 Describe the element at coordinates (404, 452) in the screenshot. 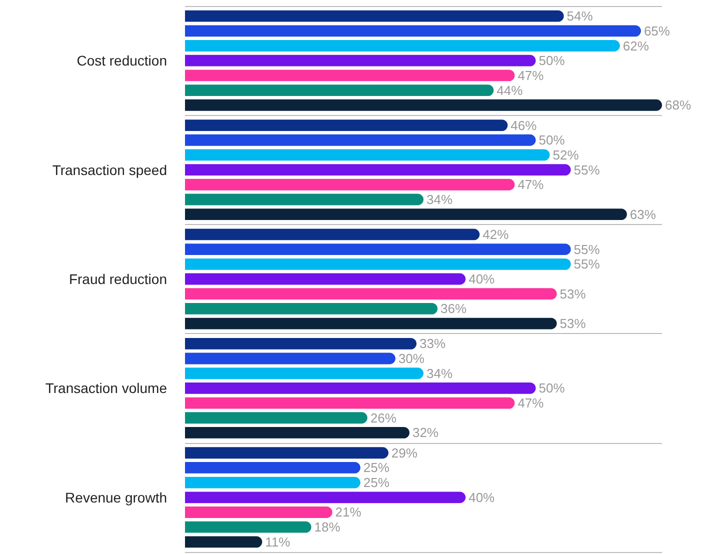

I see `data-label: 29%` at that location.